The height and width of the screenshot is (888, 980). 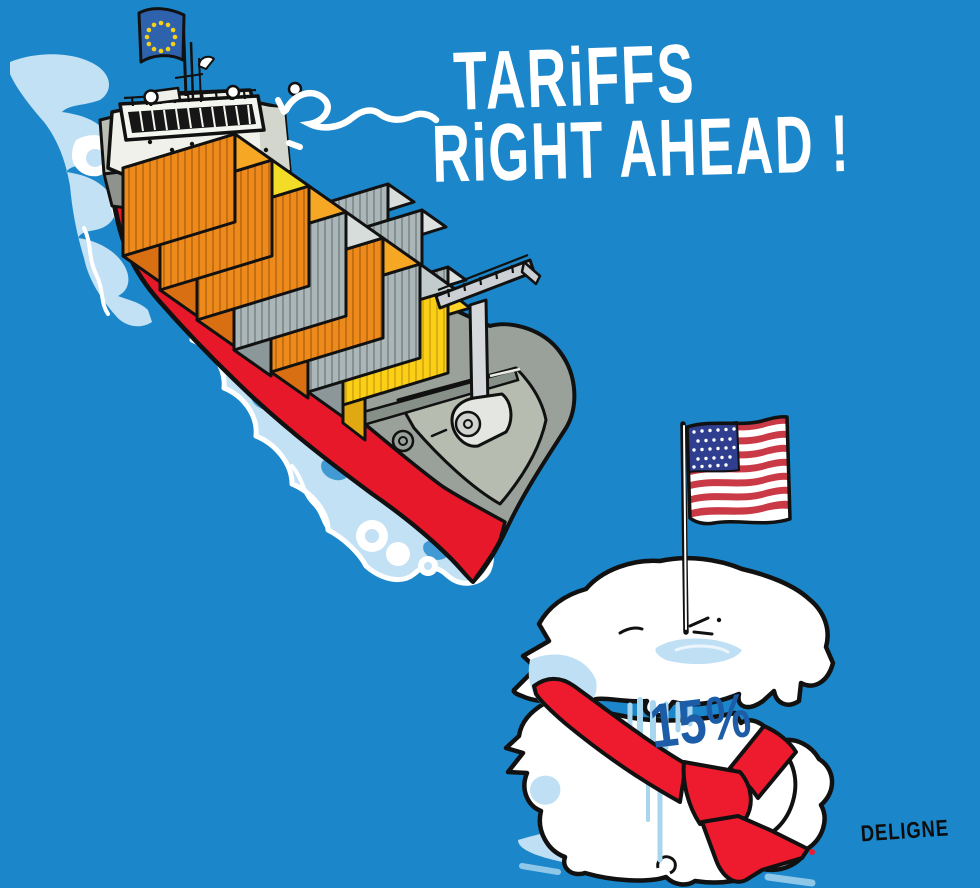 I want to click on anchor-chain-spiral, so click(x=419, y=440).